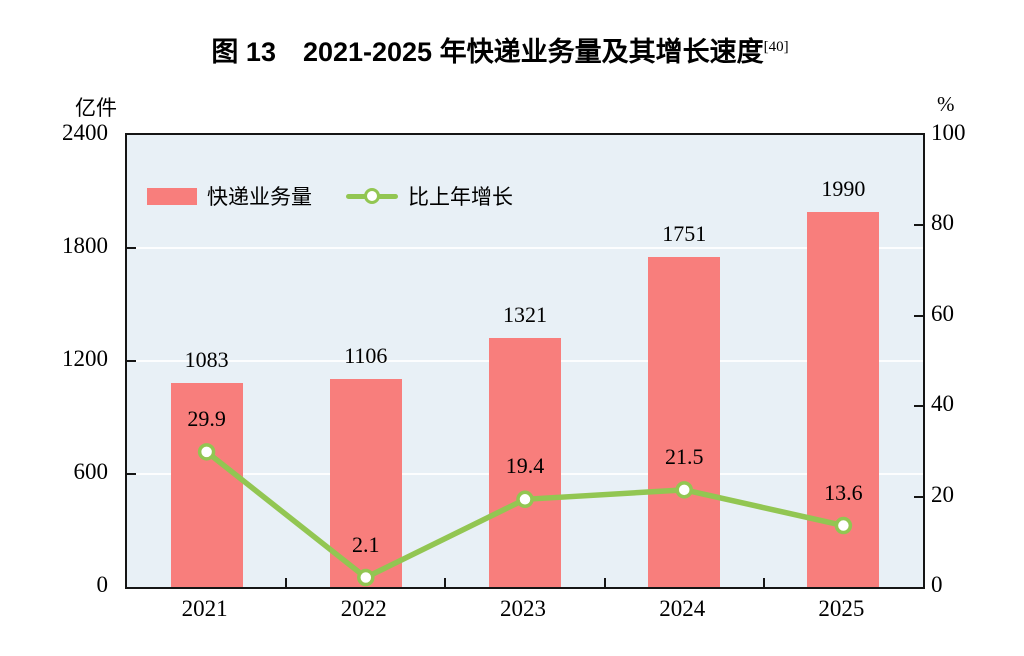 The image size is (1024, 656). What do you see at coordinates (487, 52) in the screenshot?
I see `chart-title-text: 图 13 2021-2025 年快递业务量及其增长速度` at bounding box center [487, 52].